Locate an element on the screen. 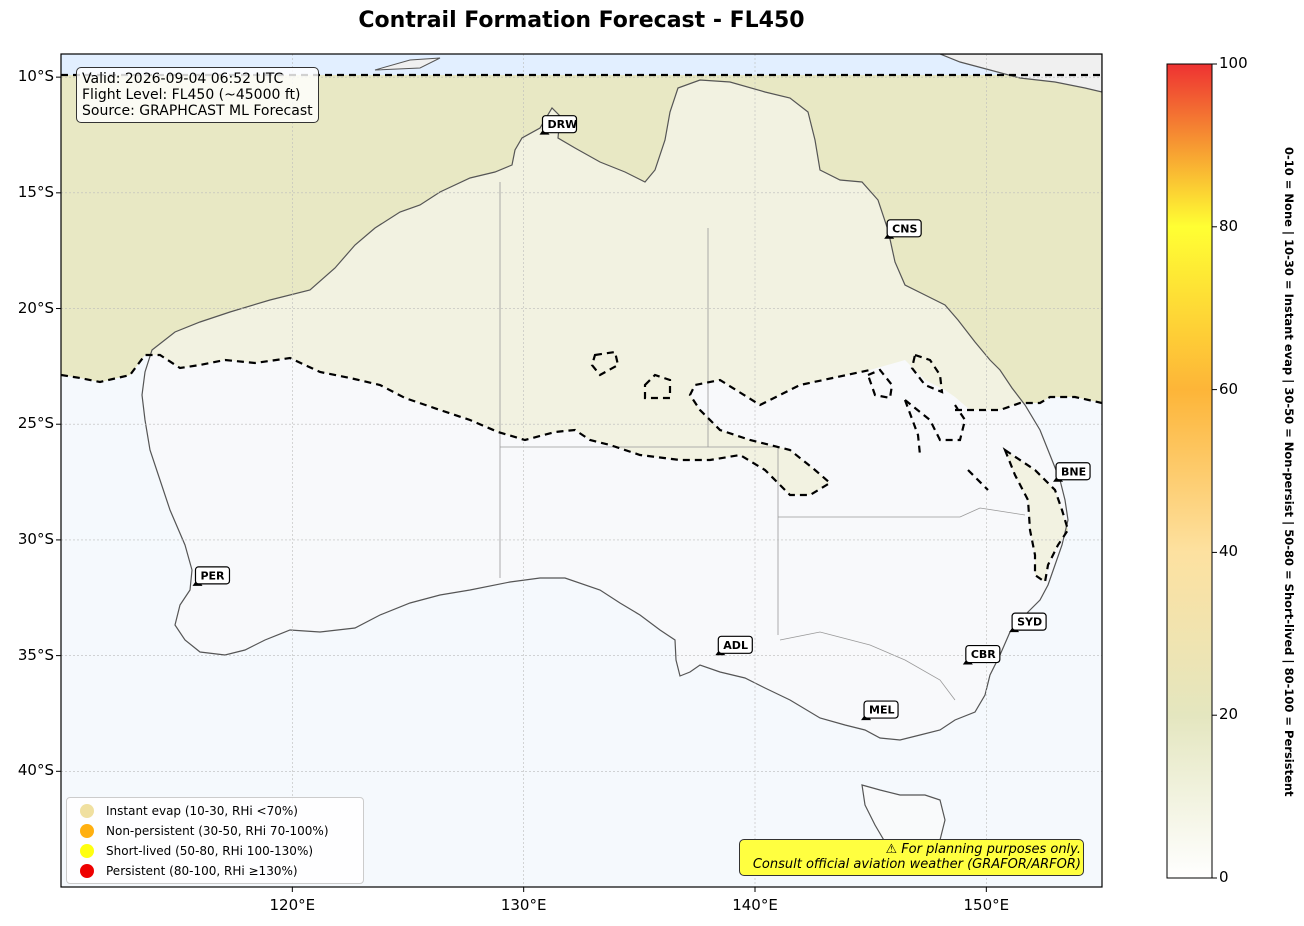 The height and width of the screenshot is (926, 1304). lat-tick-label: 15°S is located at coordinates (35, 191).